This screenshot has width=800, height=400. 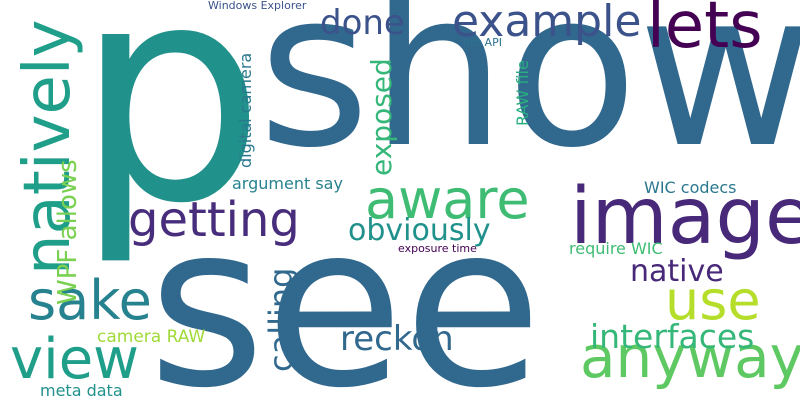 I want to click on word-calling: calling, so click(x=281, y=319).